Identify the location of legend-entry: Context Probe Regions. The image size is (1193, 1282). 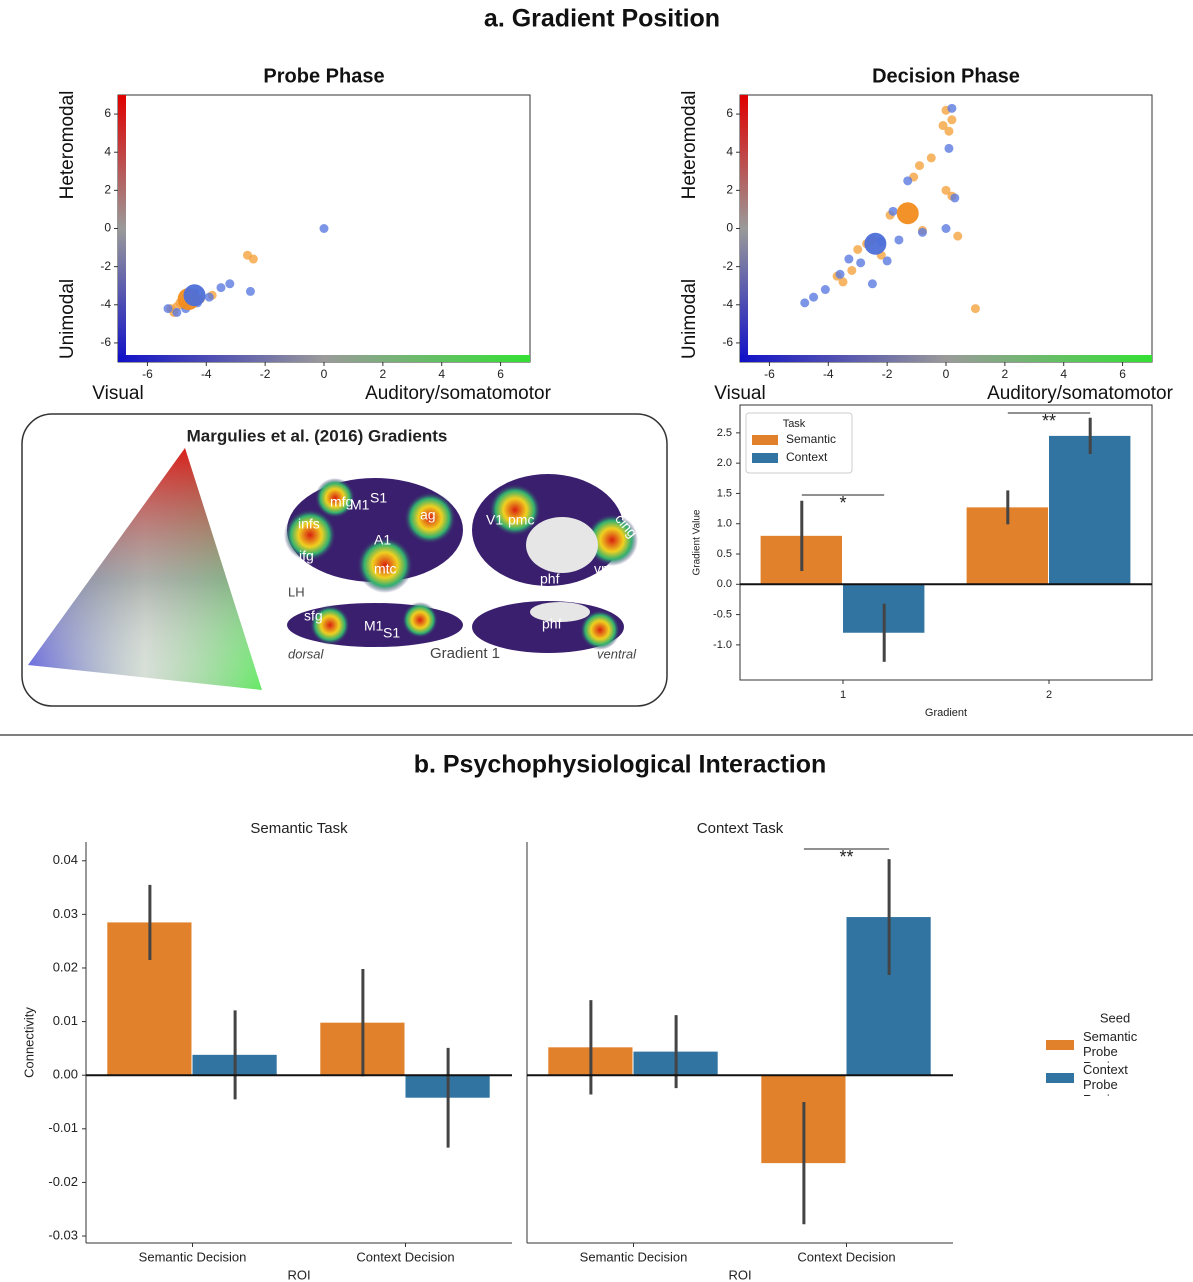
(1107, 1079).